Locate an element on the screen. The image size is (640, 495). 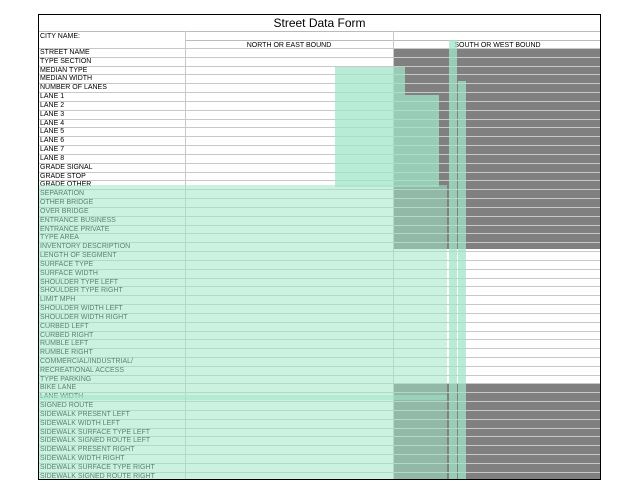
form-row: LANE 4 is located at coordinates (319, 123).